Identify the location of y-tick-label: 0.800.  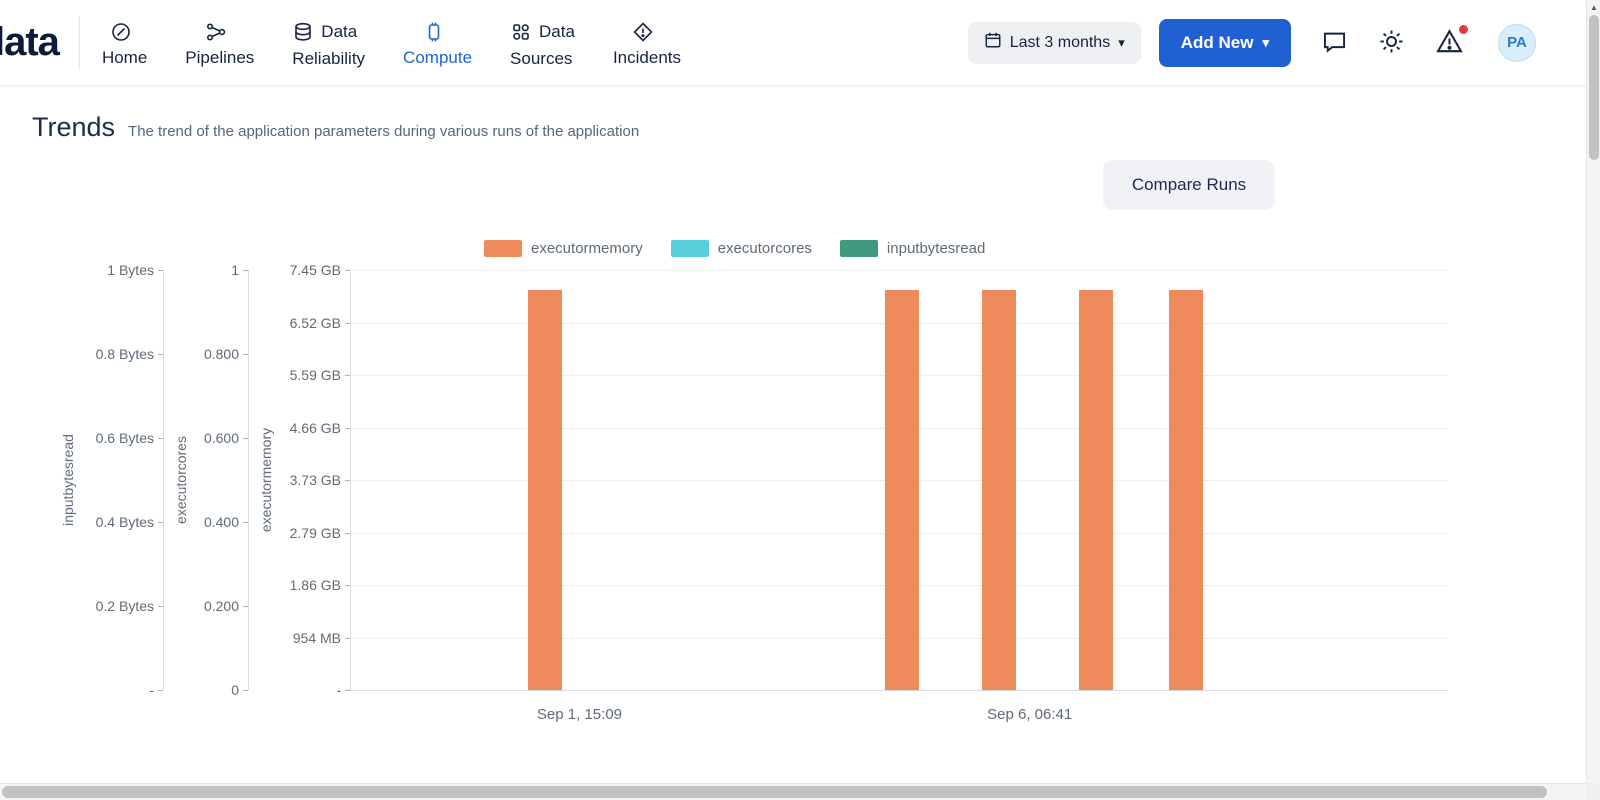
(221, 354).